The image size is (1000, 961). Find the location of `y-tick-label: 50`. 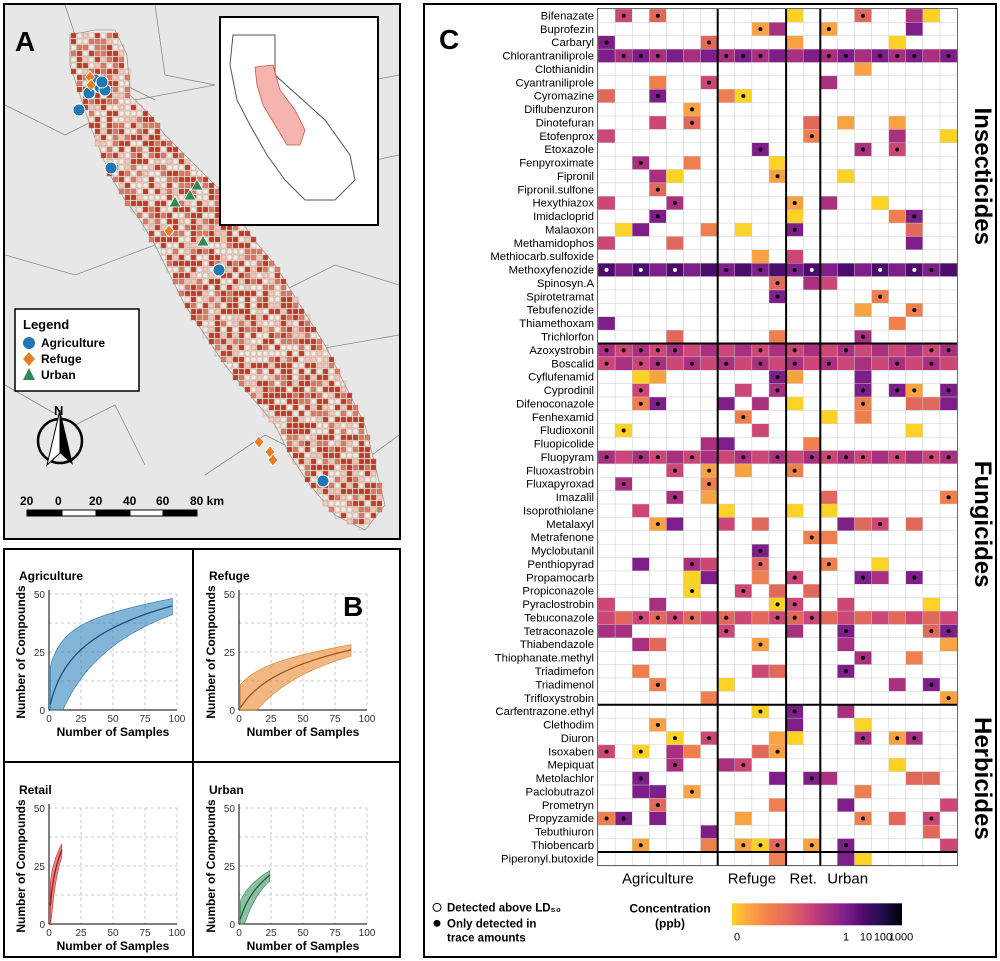

y-tick-label: 50 is located at coordinates (40, 595).